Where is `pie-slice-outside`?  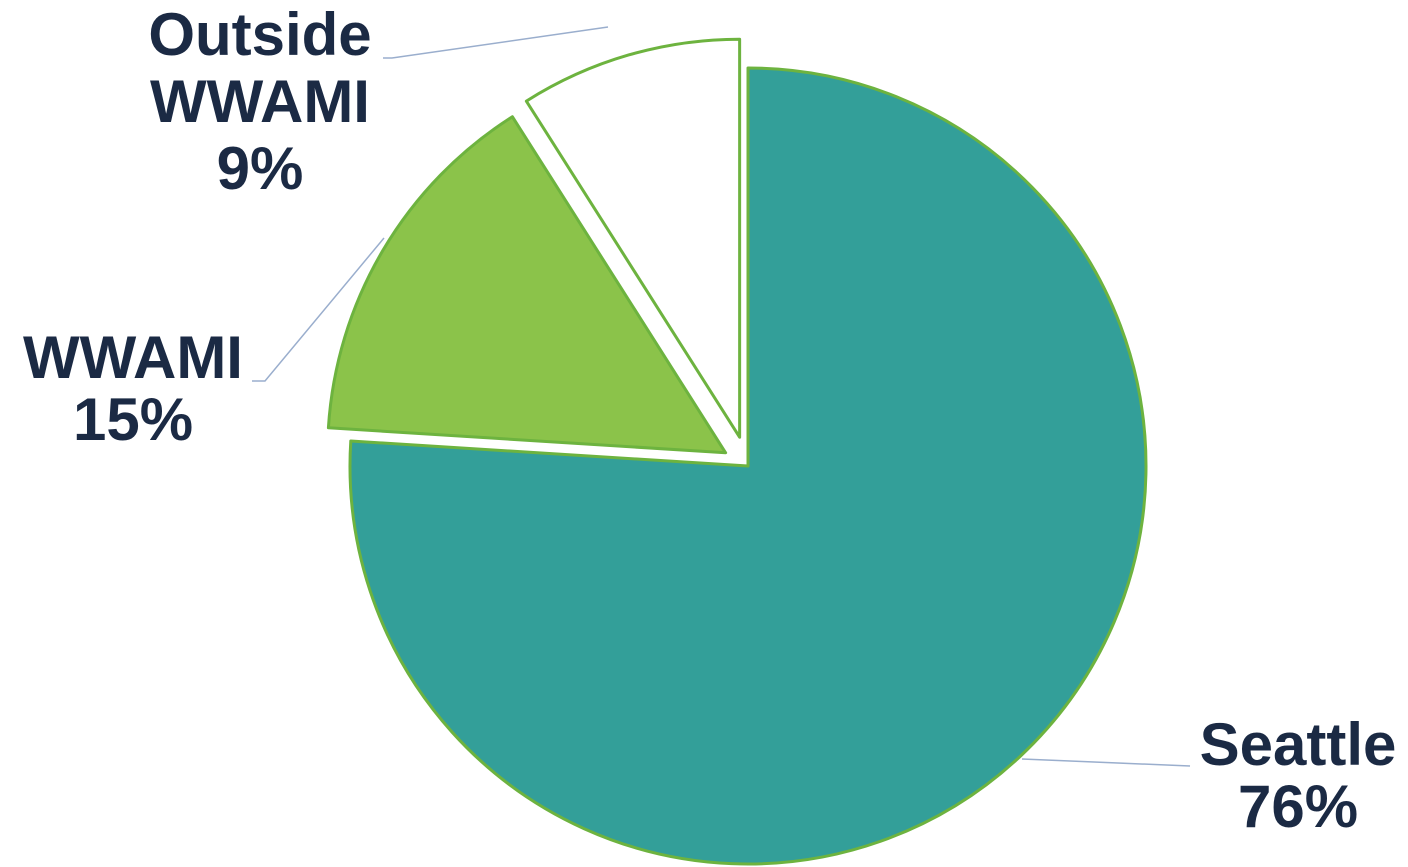
pie-slice-outside is located at coordinates (633, 238).